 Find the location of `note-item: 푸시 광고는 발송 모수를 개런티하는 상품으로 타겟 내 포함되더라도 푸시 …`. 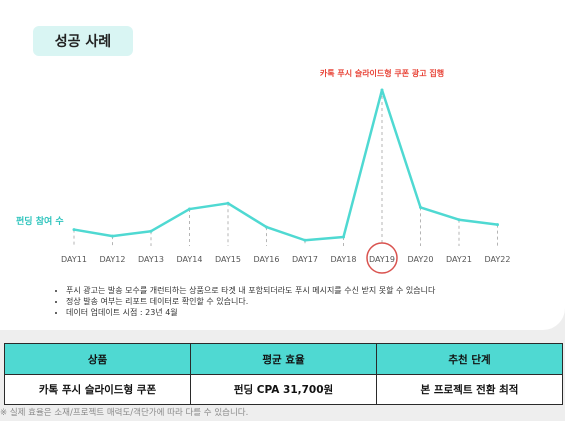

note-item: 푸시 광고는 발송 모수를 개런티하는 상품으로 타겟 내 포함되더라도 푸시 … is located at coordinates (250, 290).